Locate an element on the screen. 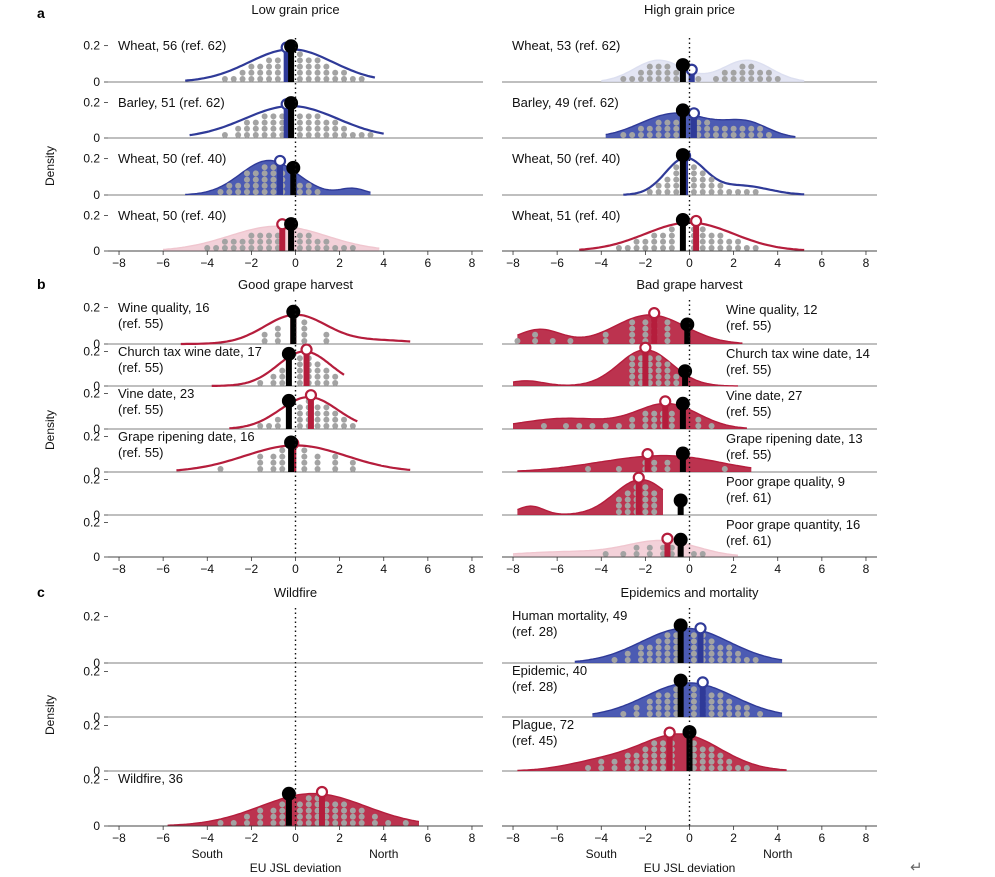 The width and height of the screenshot is (995, 877). series-label-ref: (ref. 61) is located at coordinates (749, 540).